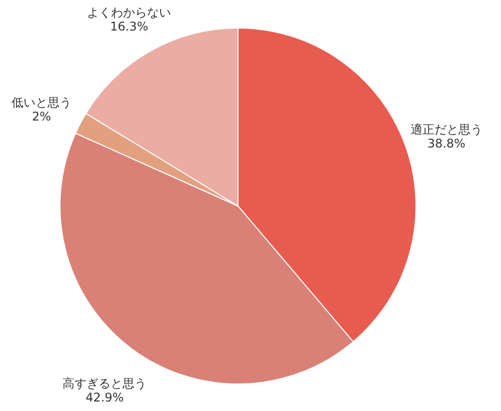 This screenshot has width=501, height=411. I want to click on data-label: 38.8%, so click(446, 143).